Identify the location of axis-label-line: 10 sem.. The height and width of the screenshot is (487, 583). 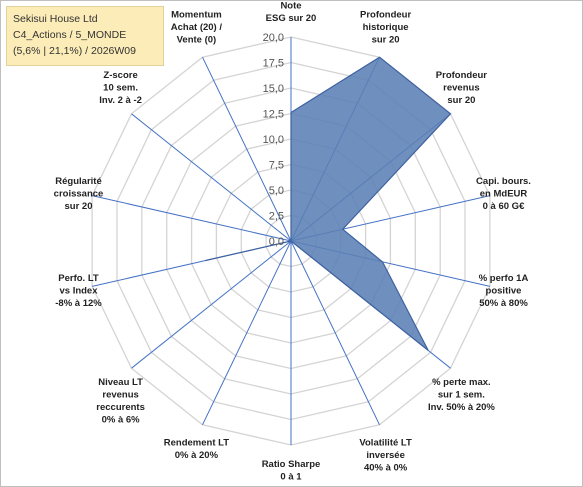
(120, 88).